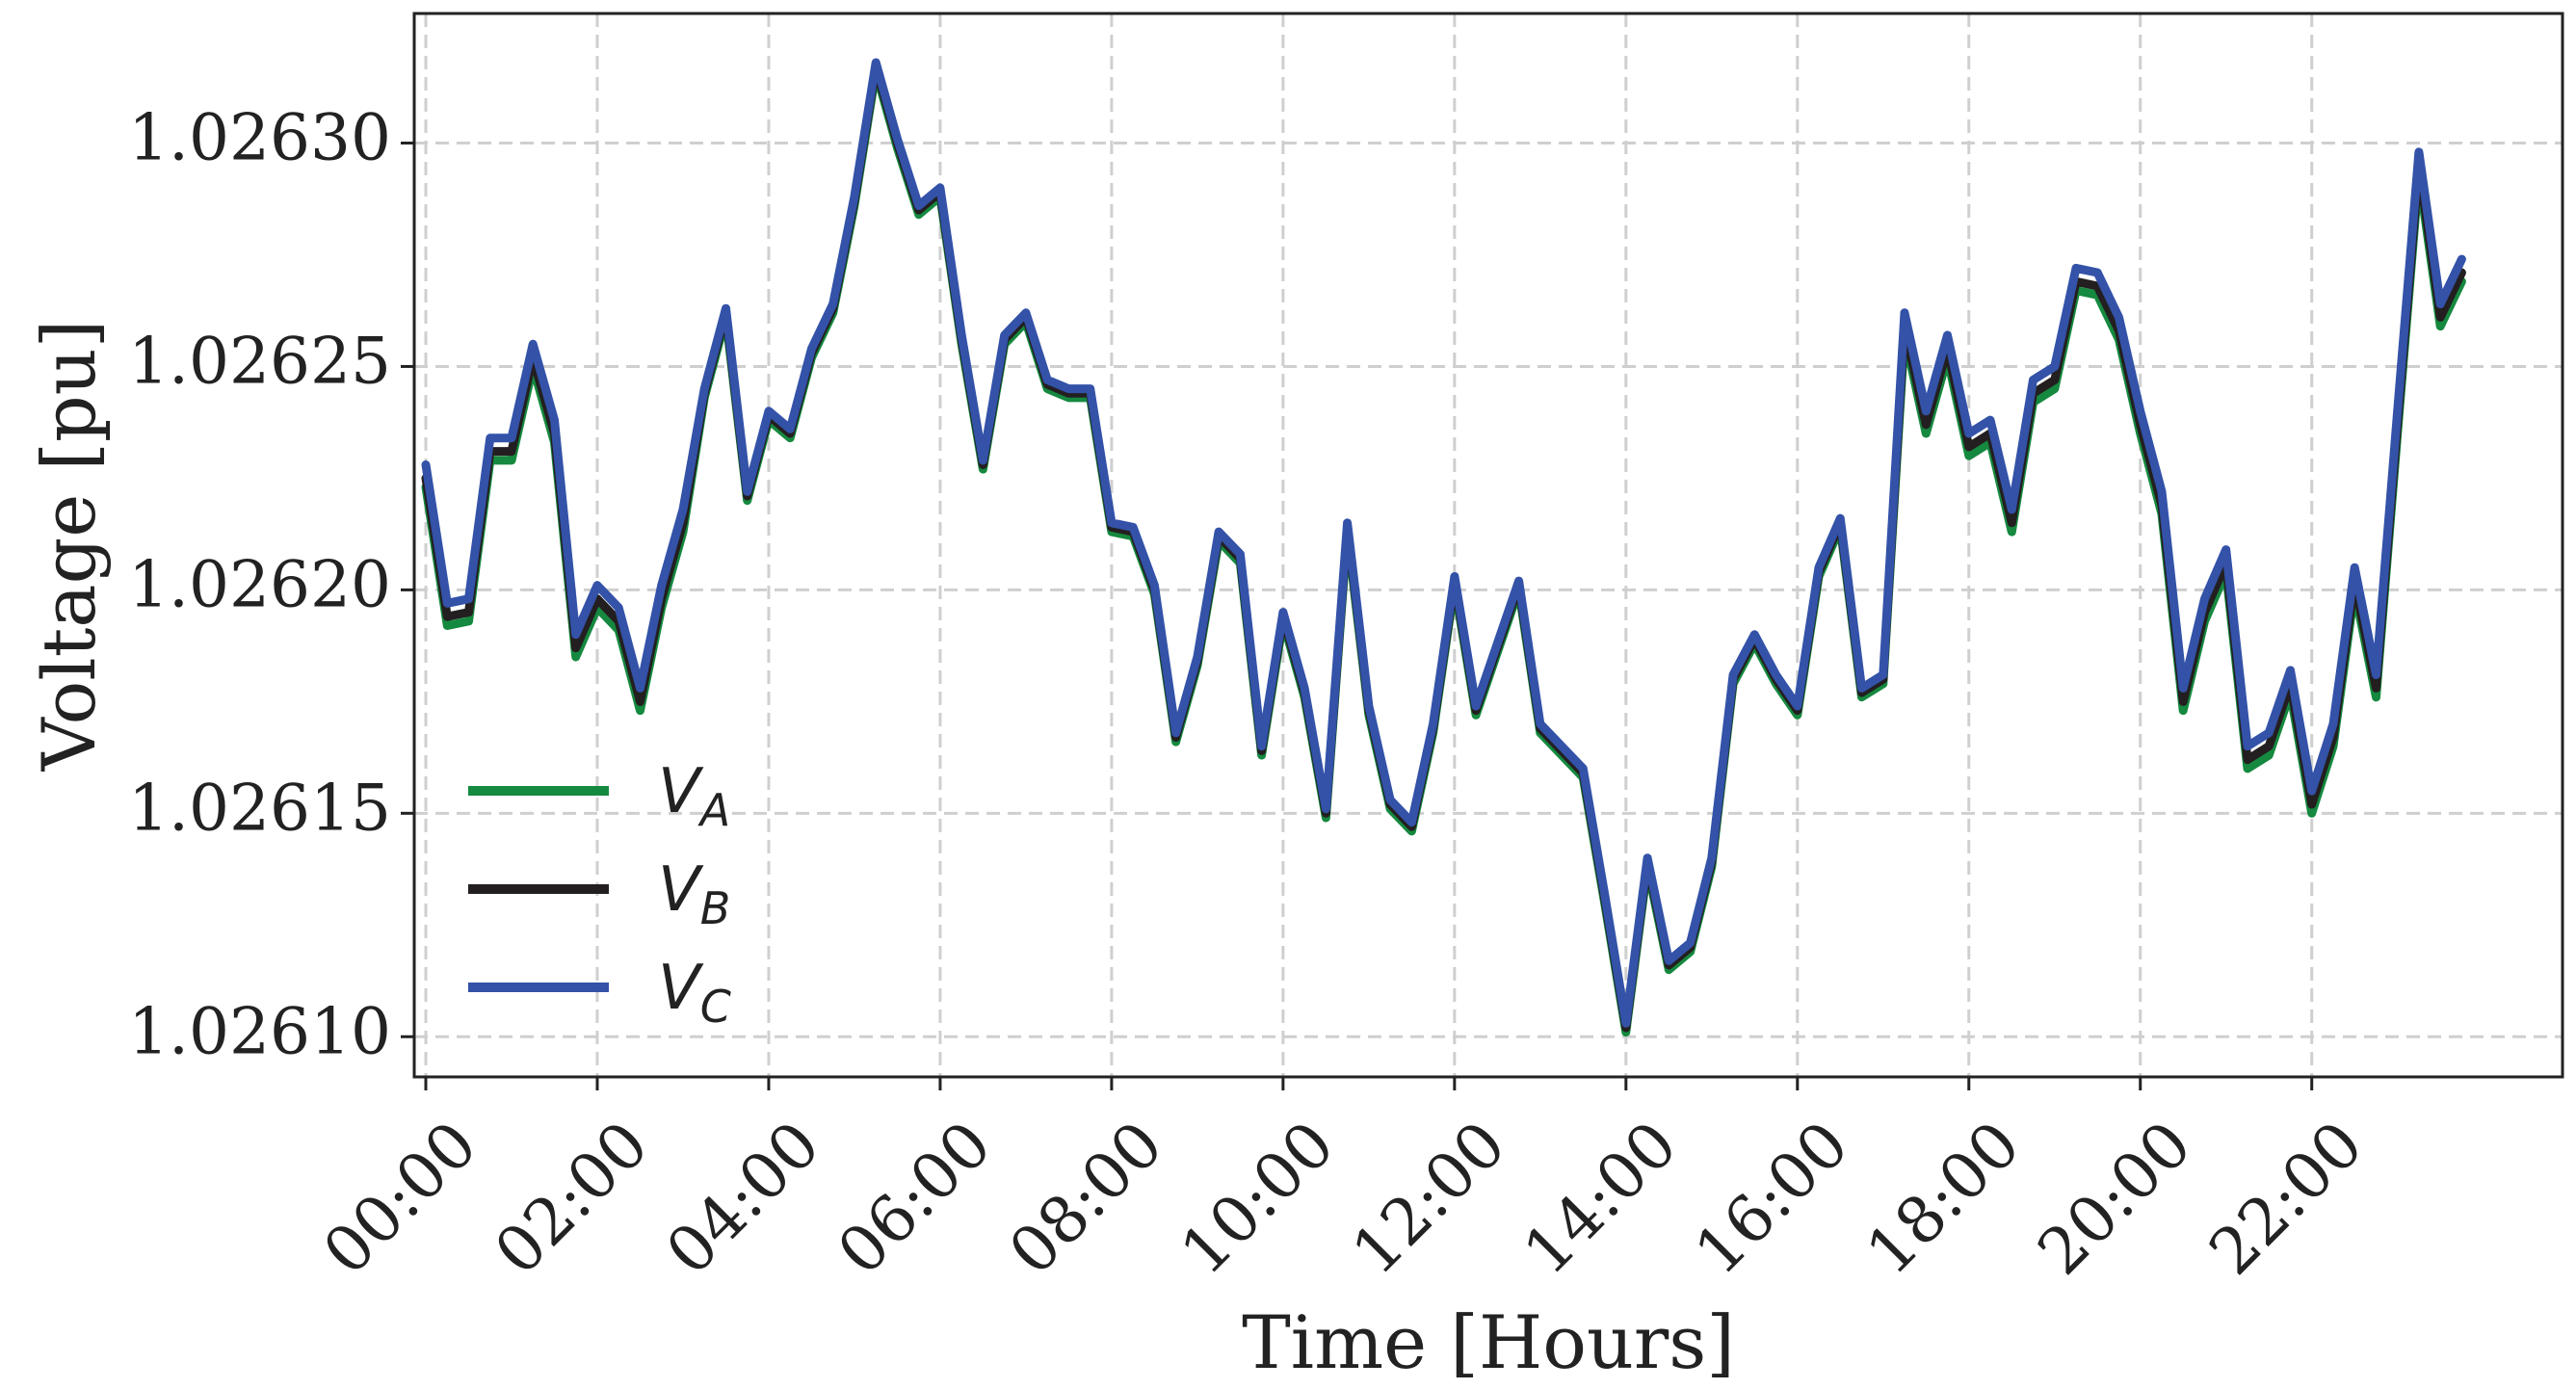  What do you see at coordinates (694, 796) in the screenshot?
I see `legend-label: VA` at bounding box center [694, 796].